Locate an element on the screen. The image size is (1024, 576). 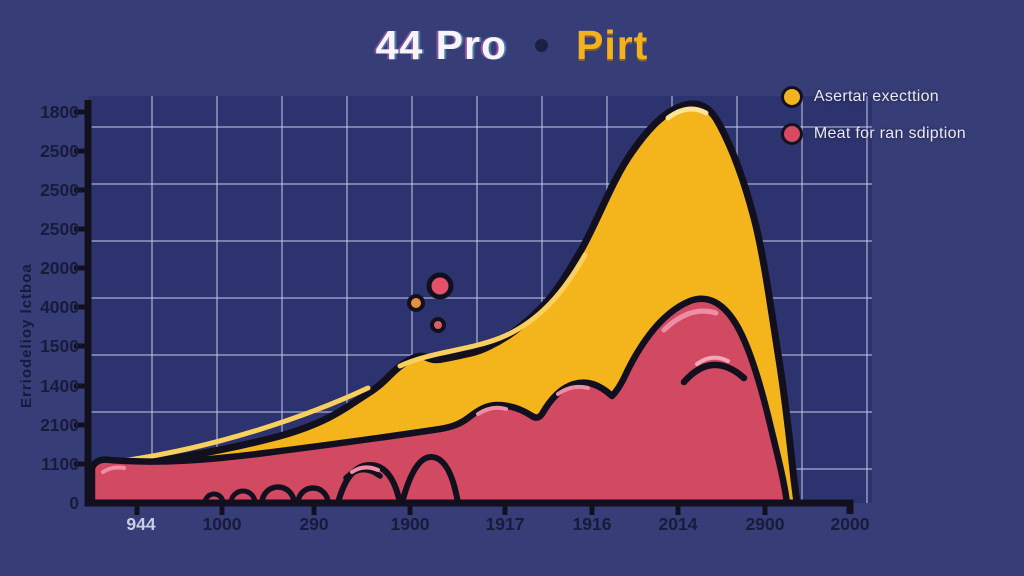
yellow-highlight-peak is located at coordinates (687, 113).